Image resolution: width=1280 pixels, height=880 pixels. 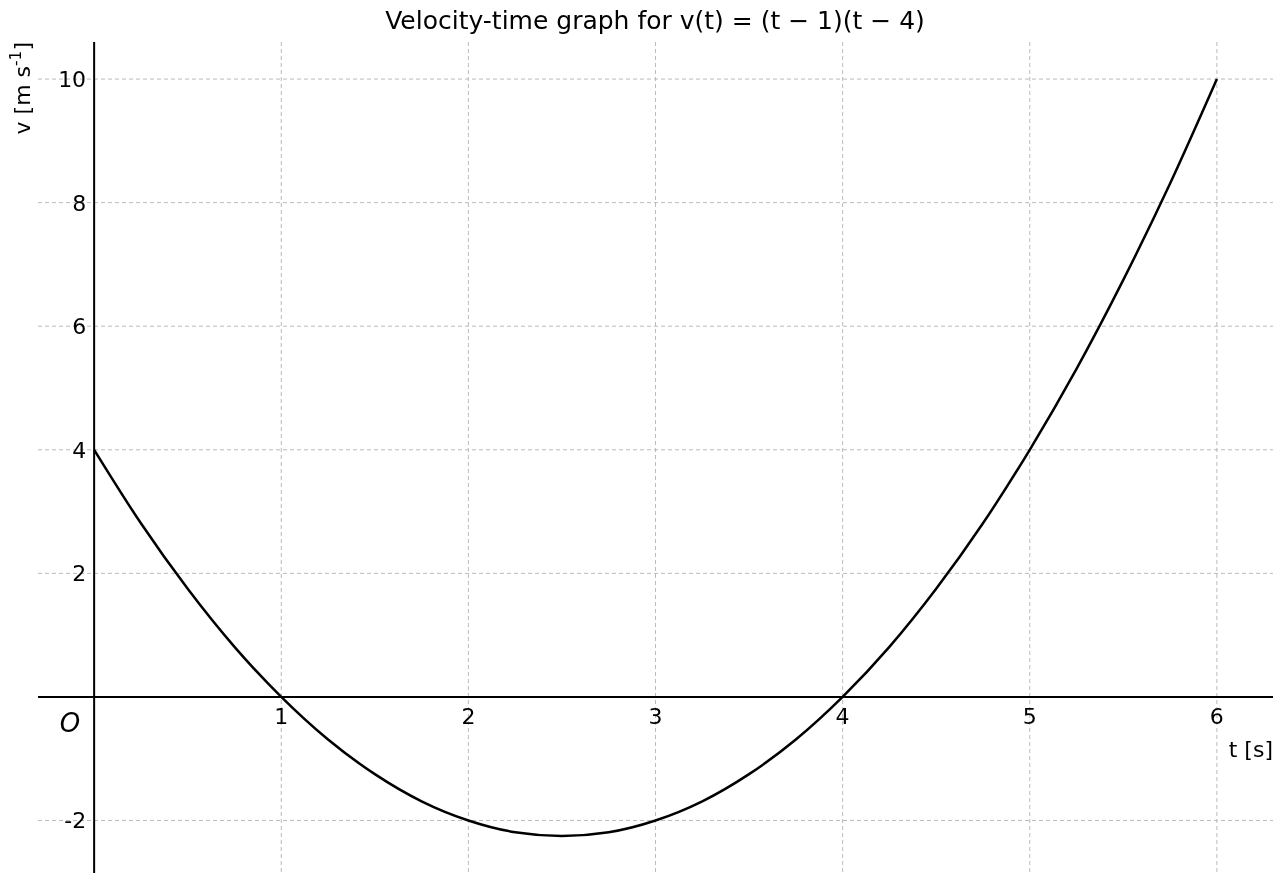 What do you see at coordinates (468, 716) in the screenshot?
I see `x-tick-label: 2` at bounding box center [468, 716].